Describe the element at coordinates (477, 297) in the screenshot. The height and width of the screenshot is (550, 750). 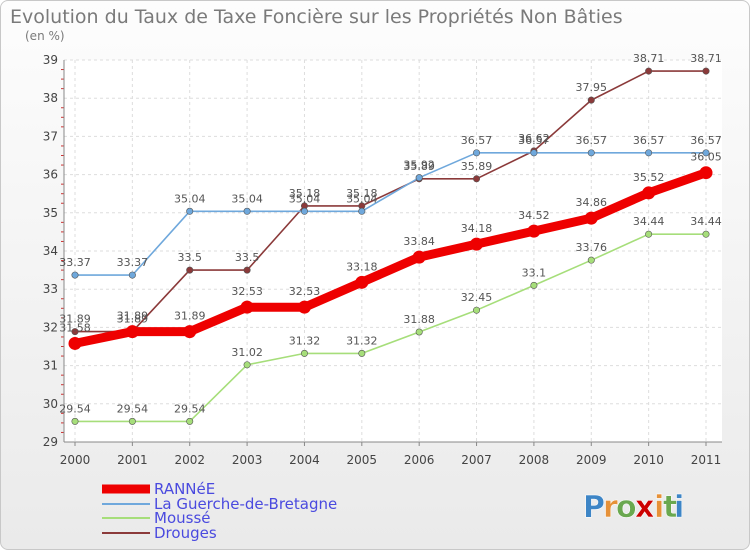
I see `data-label: 32.45` at that location.